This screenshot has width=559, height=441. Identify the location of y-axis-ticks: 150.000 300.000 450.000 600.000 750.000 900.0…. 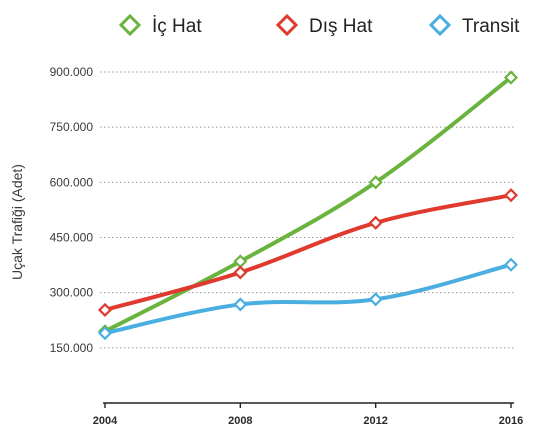
(72, 210).